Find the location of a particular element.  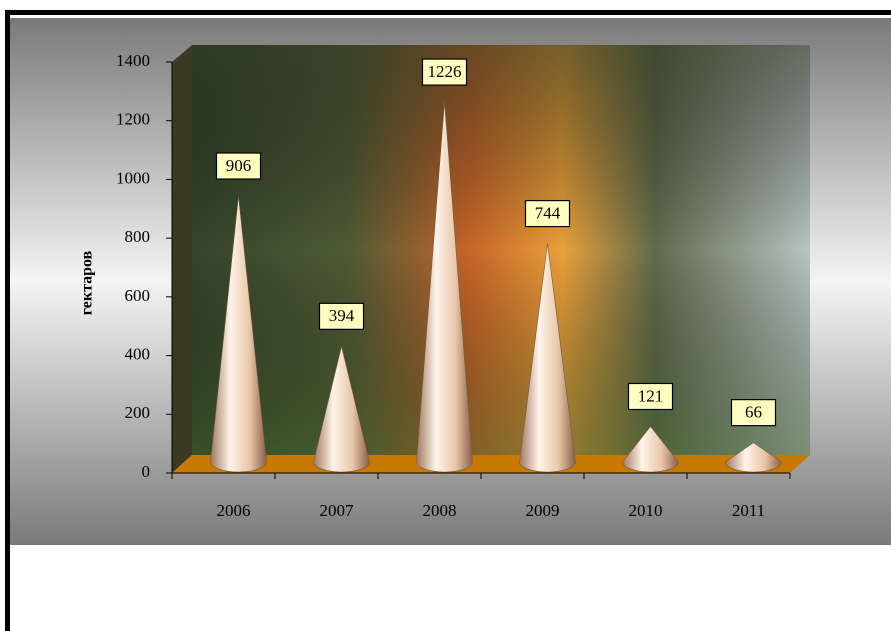

value-label: 744 is located at coordinates (548, 212).